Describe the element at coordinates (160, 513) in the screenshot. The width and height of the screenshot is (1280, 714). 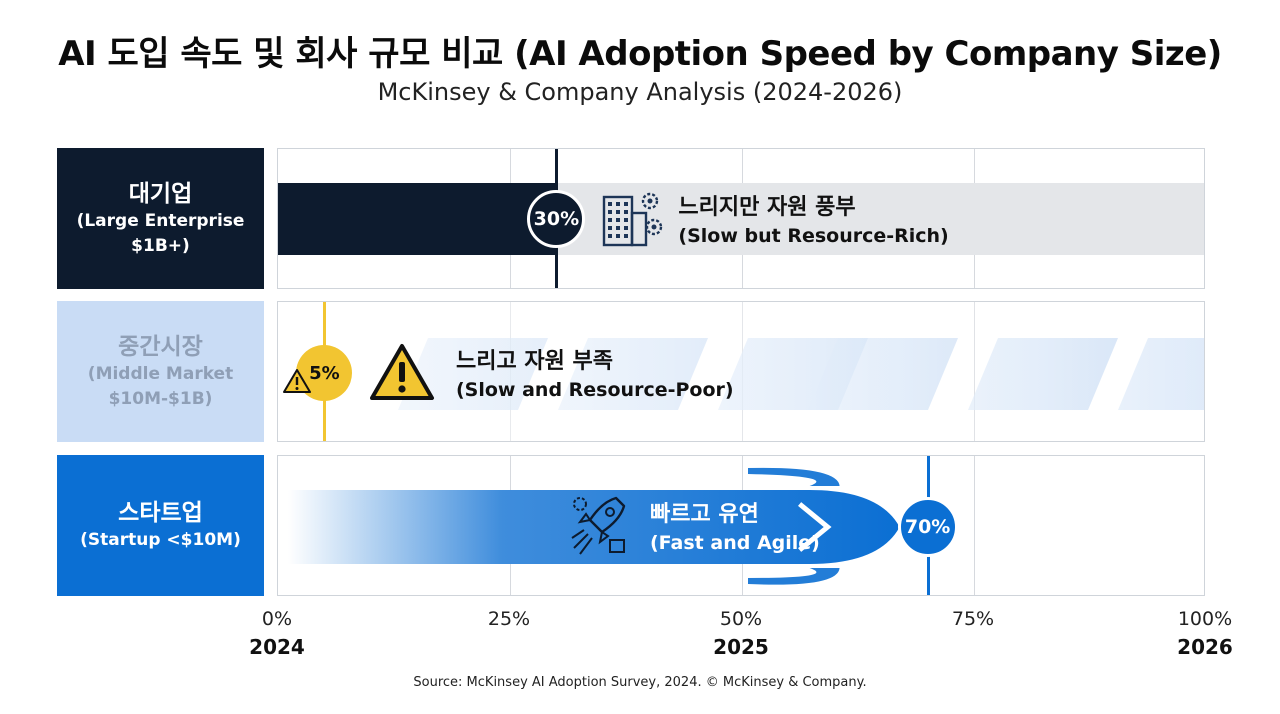
I see `row-label-ko: 스타트업` at that location.